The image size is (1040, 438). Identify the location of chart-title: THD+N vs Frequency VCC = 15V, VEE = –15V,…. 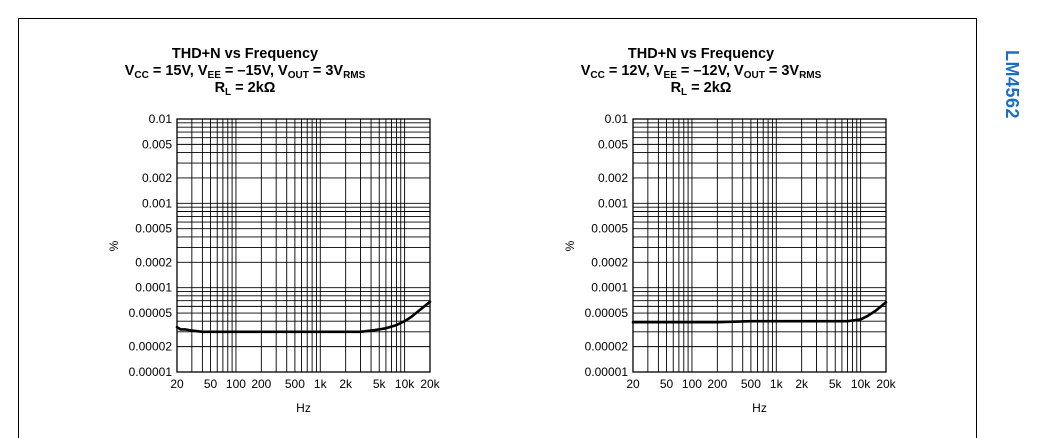
(245, 72).